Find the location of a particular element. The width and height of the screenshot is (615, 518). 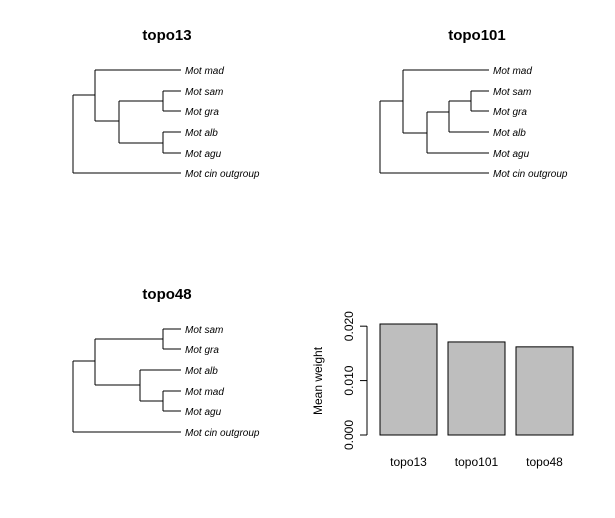

y-tick-label: 0.000 is located at coordinates (349, 435).